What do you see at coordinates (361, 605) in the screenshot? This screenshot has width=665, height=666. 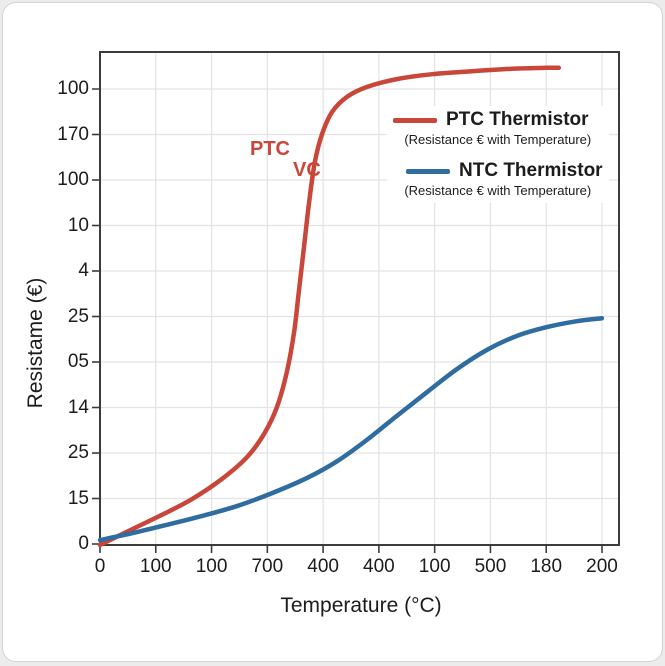 I see `x-axis-title: Temperature (°C)` at bounding box center [361, 605].